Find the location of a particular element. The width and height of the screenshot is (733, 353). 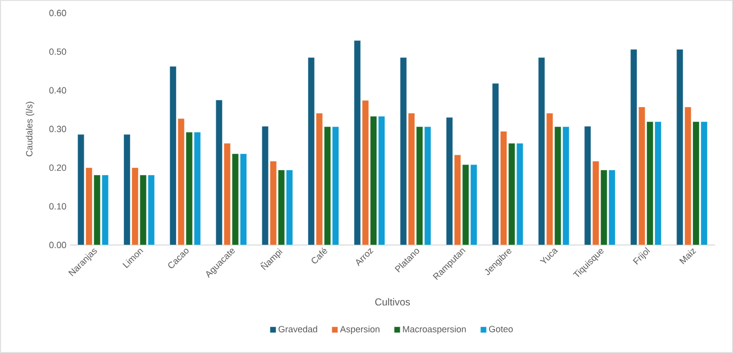

x-tick-label: Yuca is located at coordinates (549, 256).